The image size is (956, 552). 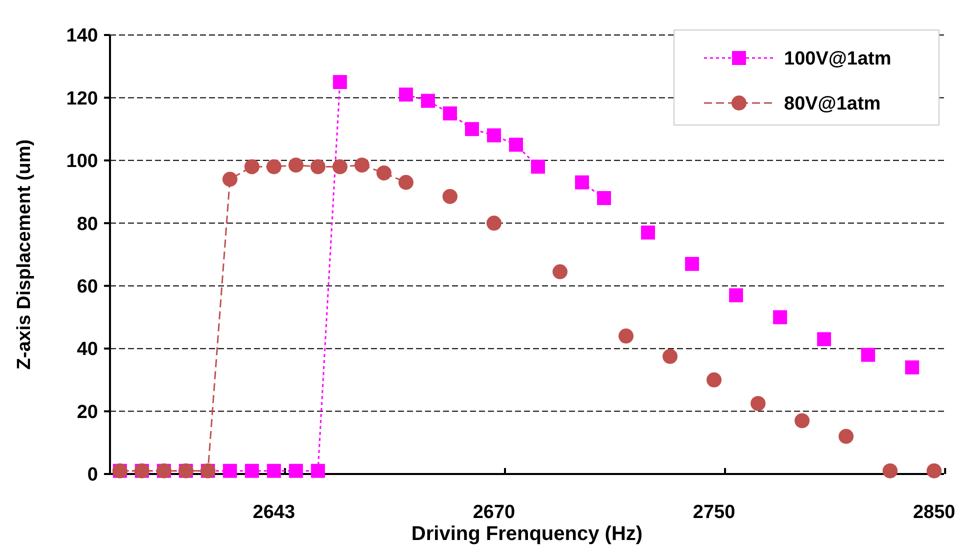 I want to click on y-tick-label: 140, so click(x=82, y=36).